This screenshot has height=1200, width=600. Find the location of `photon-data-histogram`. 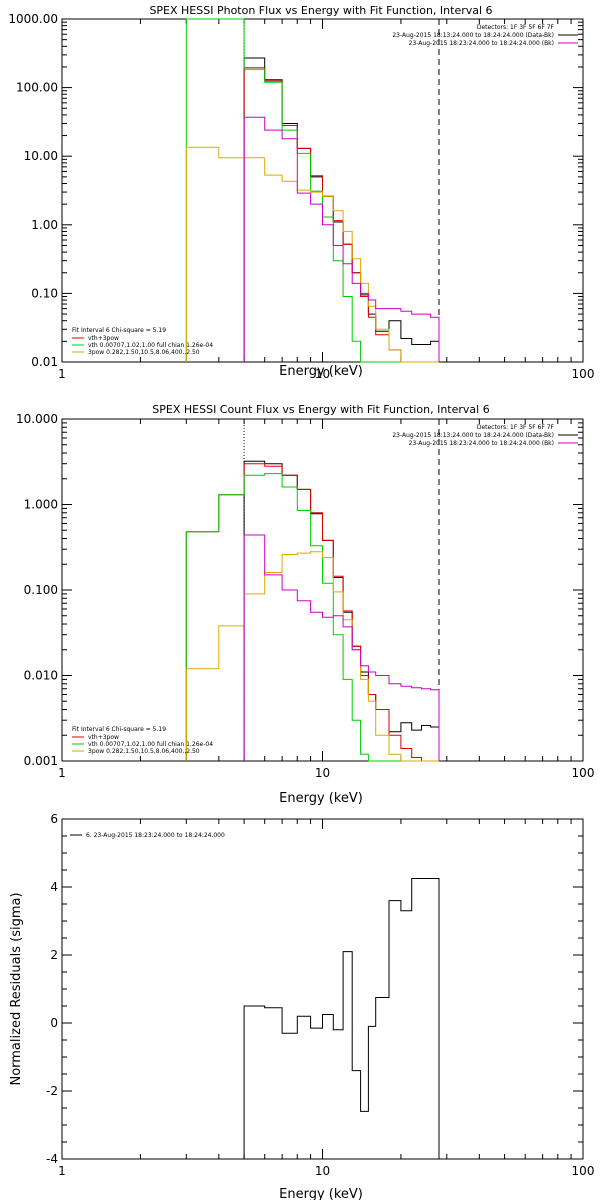

photon-data-histogram is located at coordinates (341, 209).